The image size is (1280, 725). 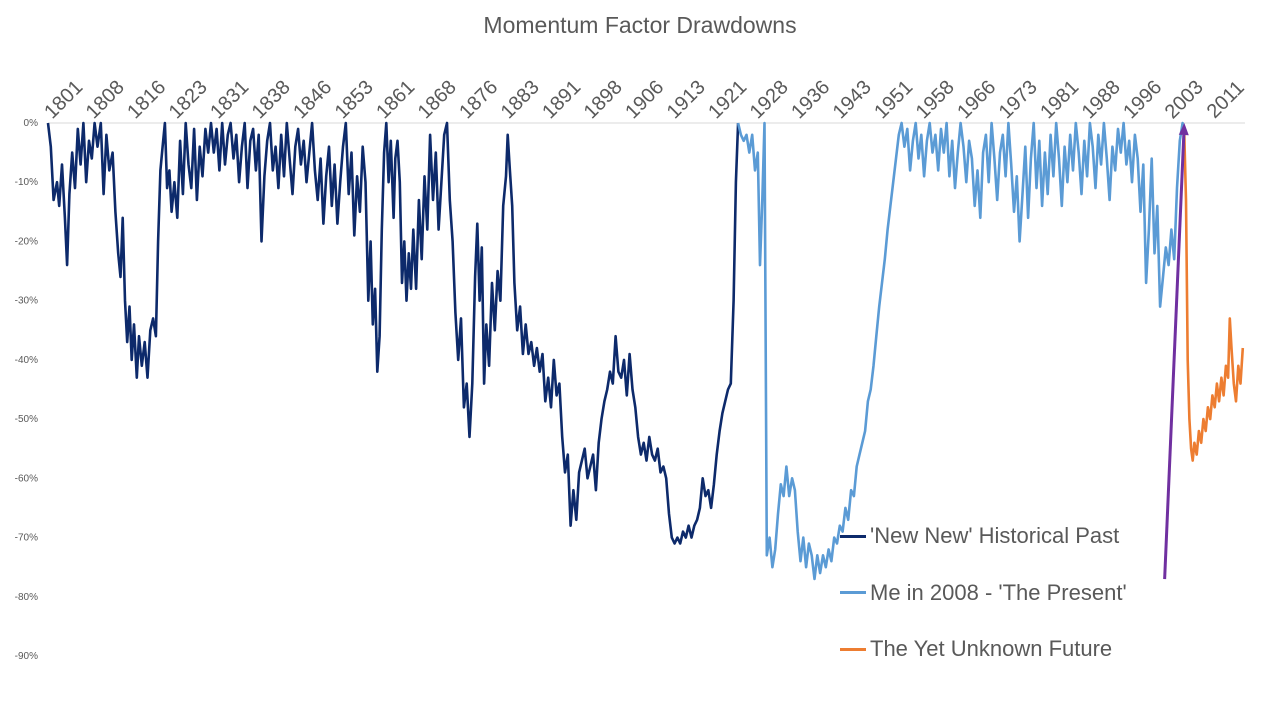 I want to click on x-tick-label: 1921, so click(x=727, y=99).